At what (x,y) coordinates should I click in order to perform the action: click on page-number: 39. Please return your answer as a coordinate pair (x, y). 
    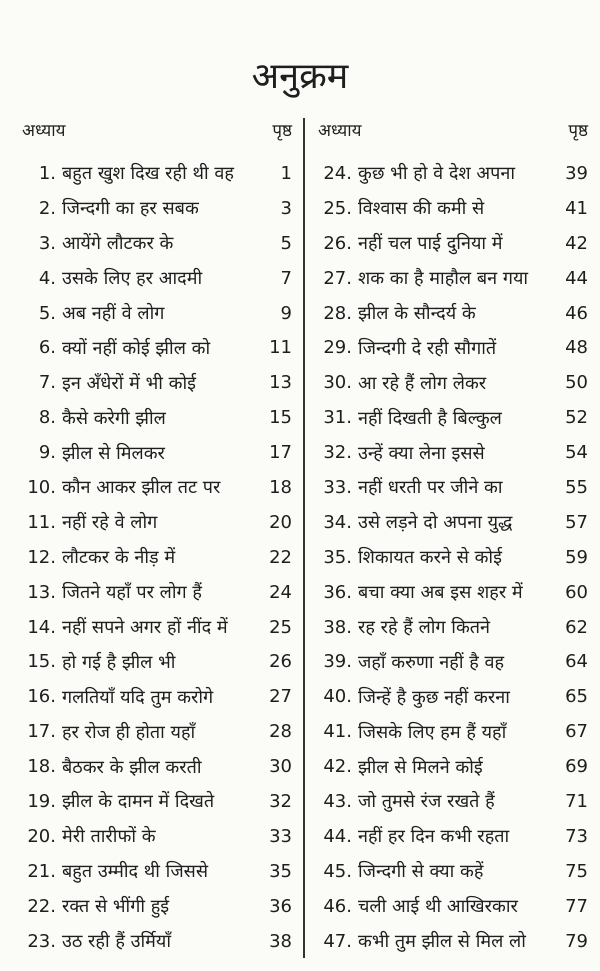
    Looking at the image, I should click on (576, 173).